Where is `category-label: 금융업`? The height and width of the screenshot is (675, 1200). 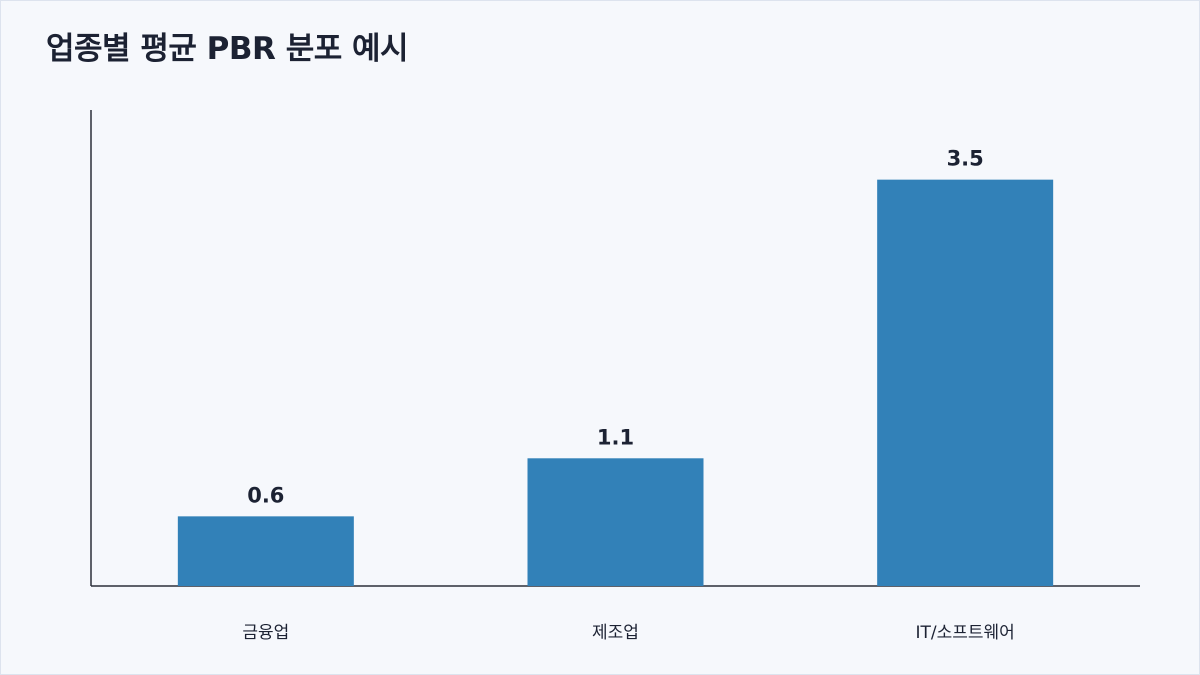 category-label: 금융업 is located at coordinates (265, 633).